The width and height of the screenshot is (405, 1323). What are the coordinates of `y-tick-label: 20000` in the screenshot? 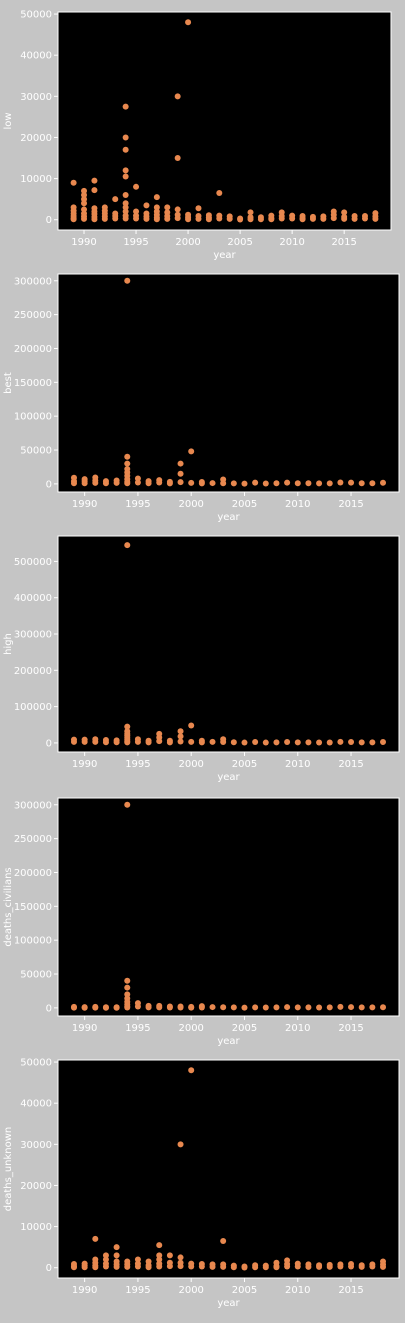 It's located at (36, 138).